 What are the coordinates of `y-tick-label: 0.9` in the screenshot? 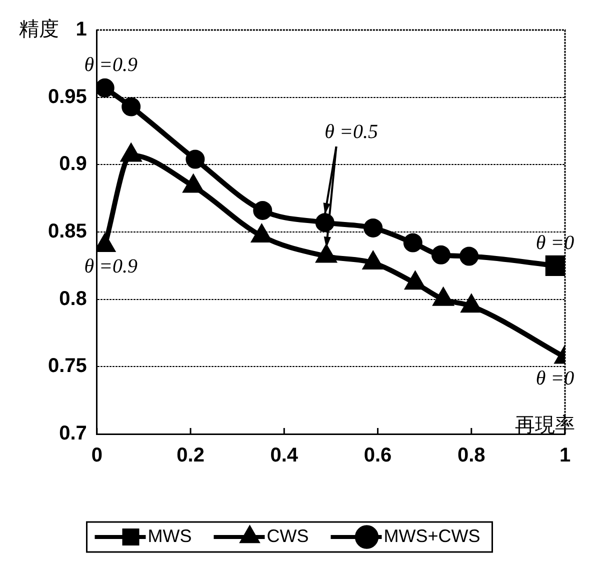 It's located at (73, 164).